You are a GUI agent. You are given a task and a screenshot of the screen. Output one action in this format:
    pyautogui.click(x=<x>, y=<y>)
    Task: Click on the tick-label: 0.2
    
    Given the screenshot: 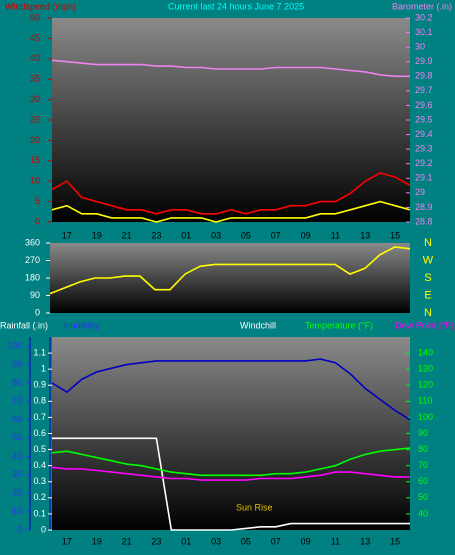 What is the action you would take?
    pyautogui.click(x=39, y=497)
    